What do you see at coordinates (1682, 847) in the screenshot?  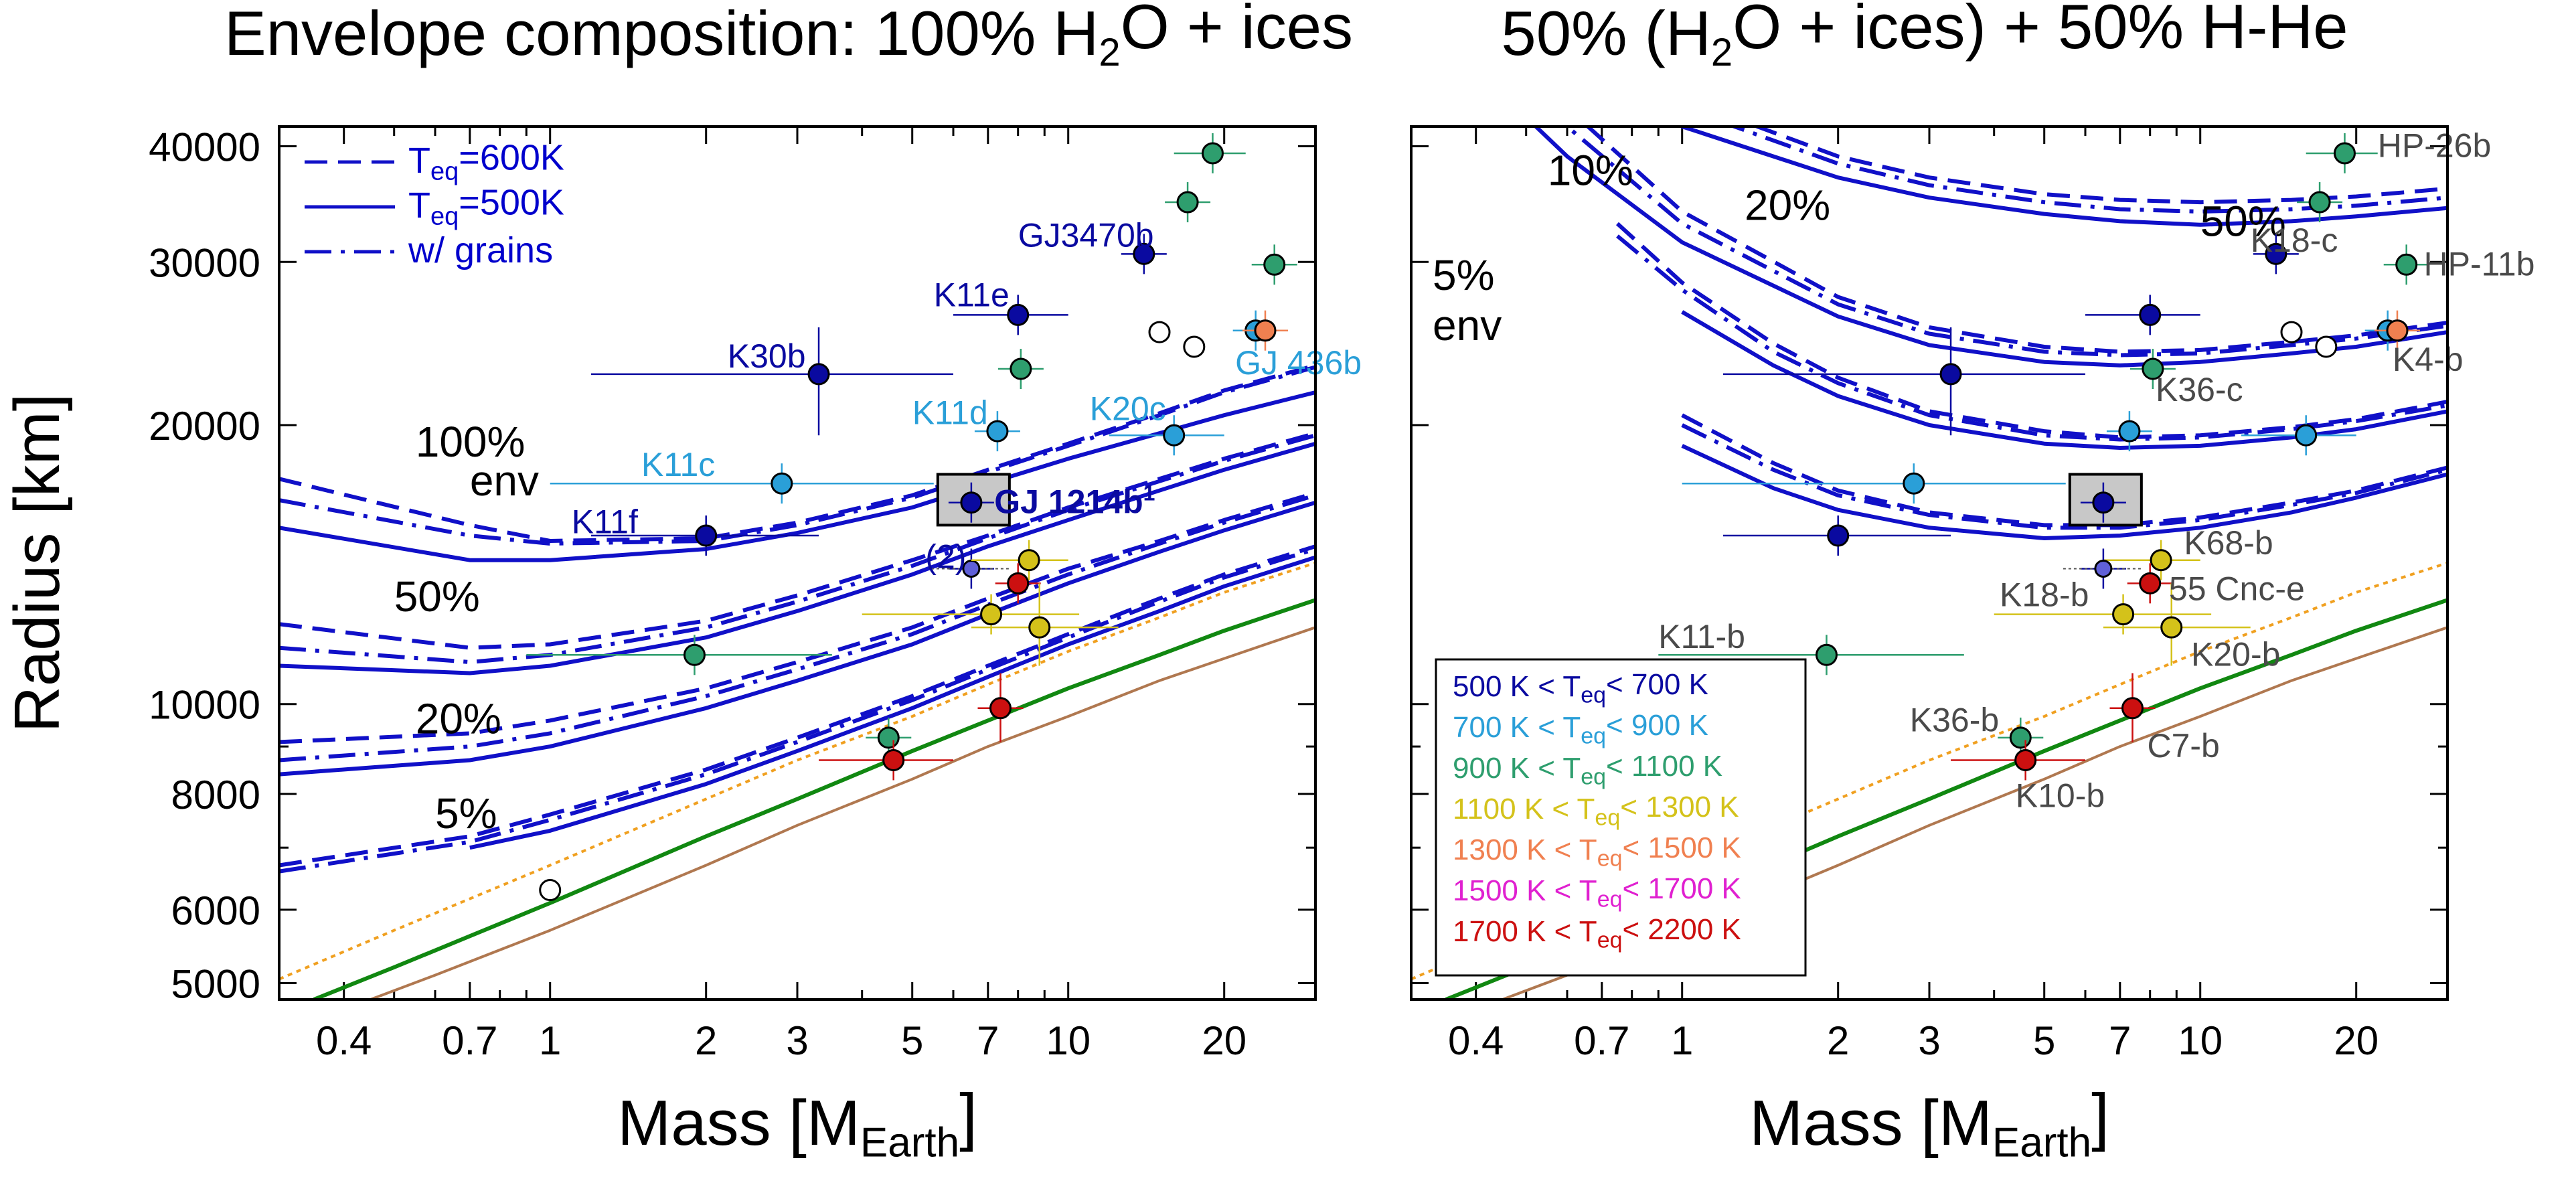 I see `teq-legend-entry-part-2: < 1500 K` at bounding box center [1682, 847].